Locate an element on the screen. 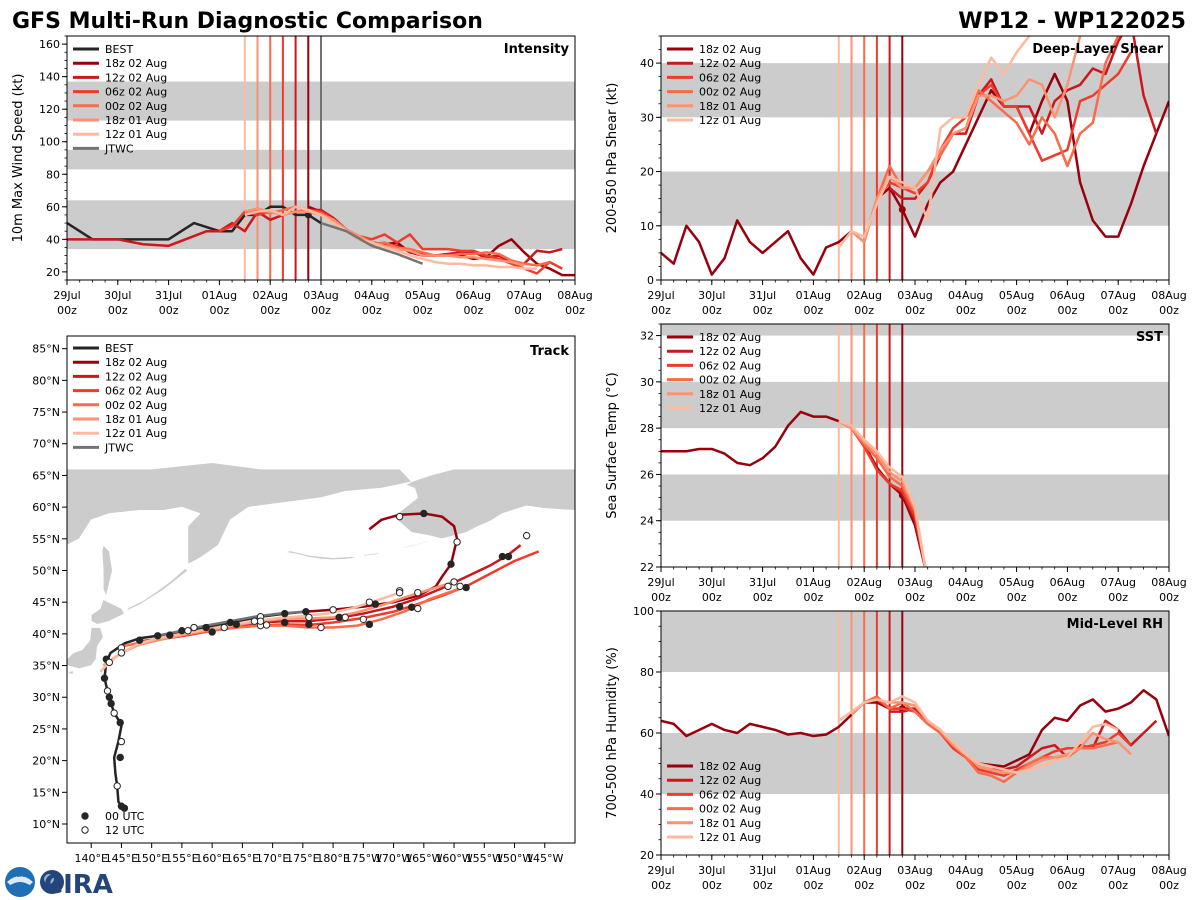 The height and width of the screenshot is (900, 1200). shear-legend-label: 18z 01 Aug is located at coordinates (730, 106).